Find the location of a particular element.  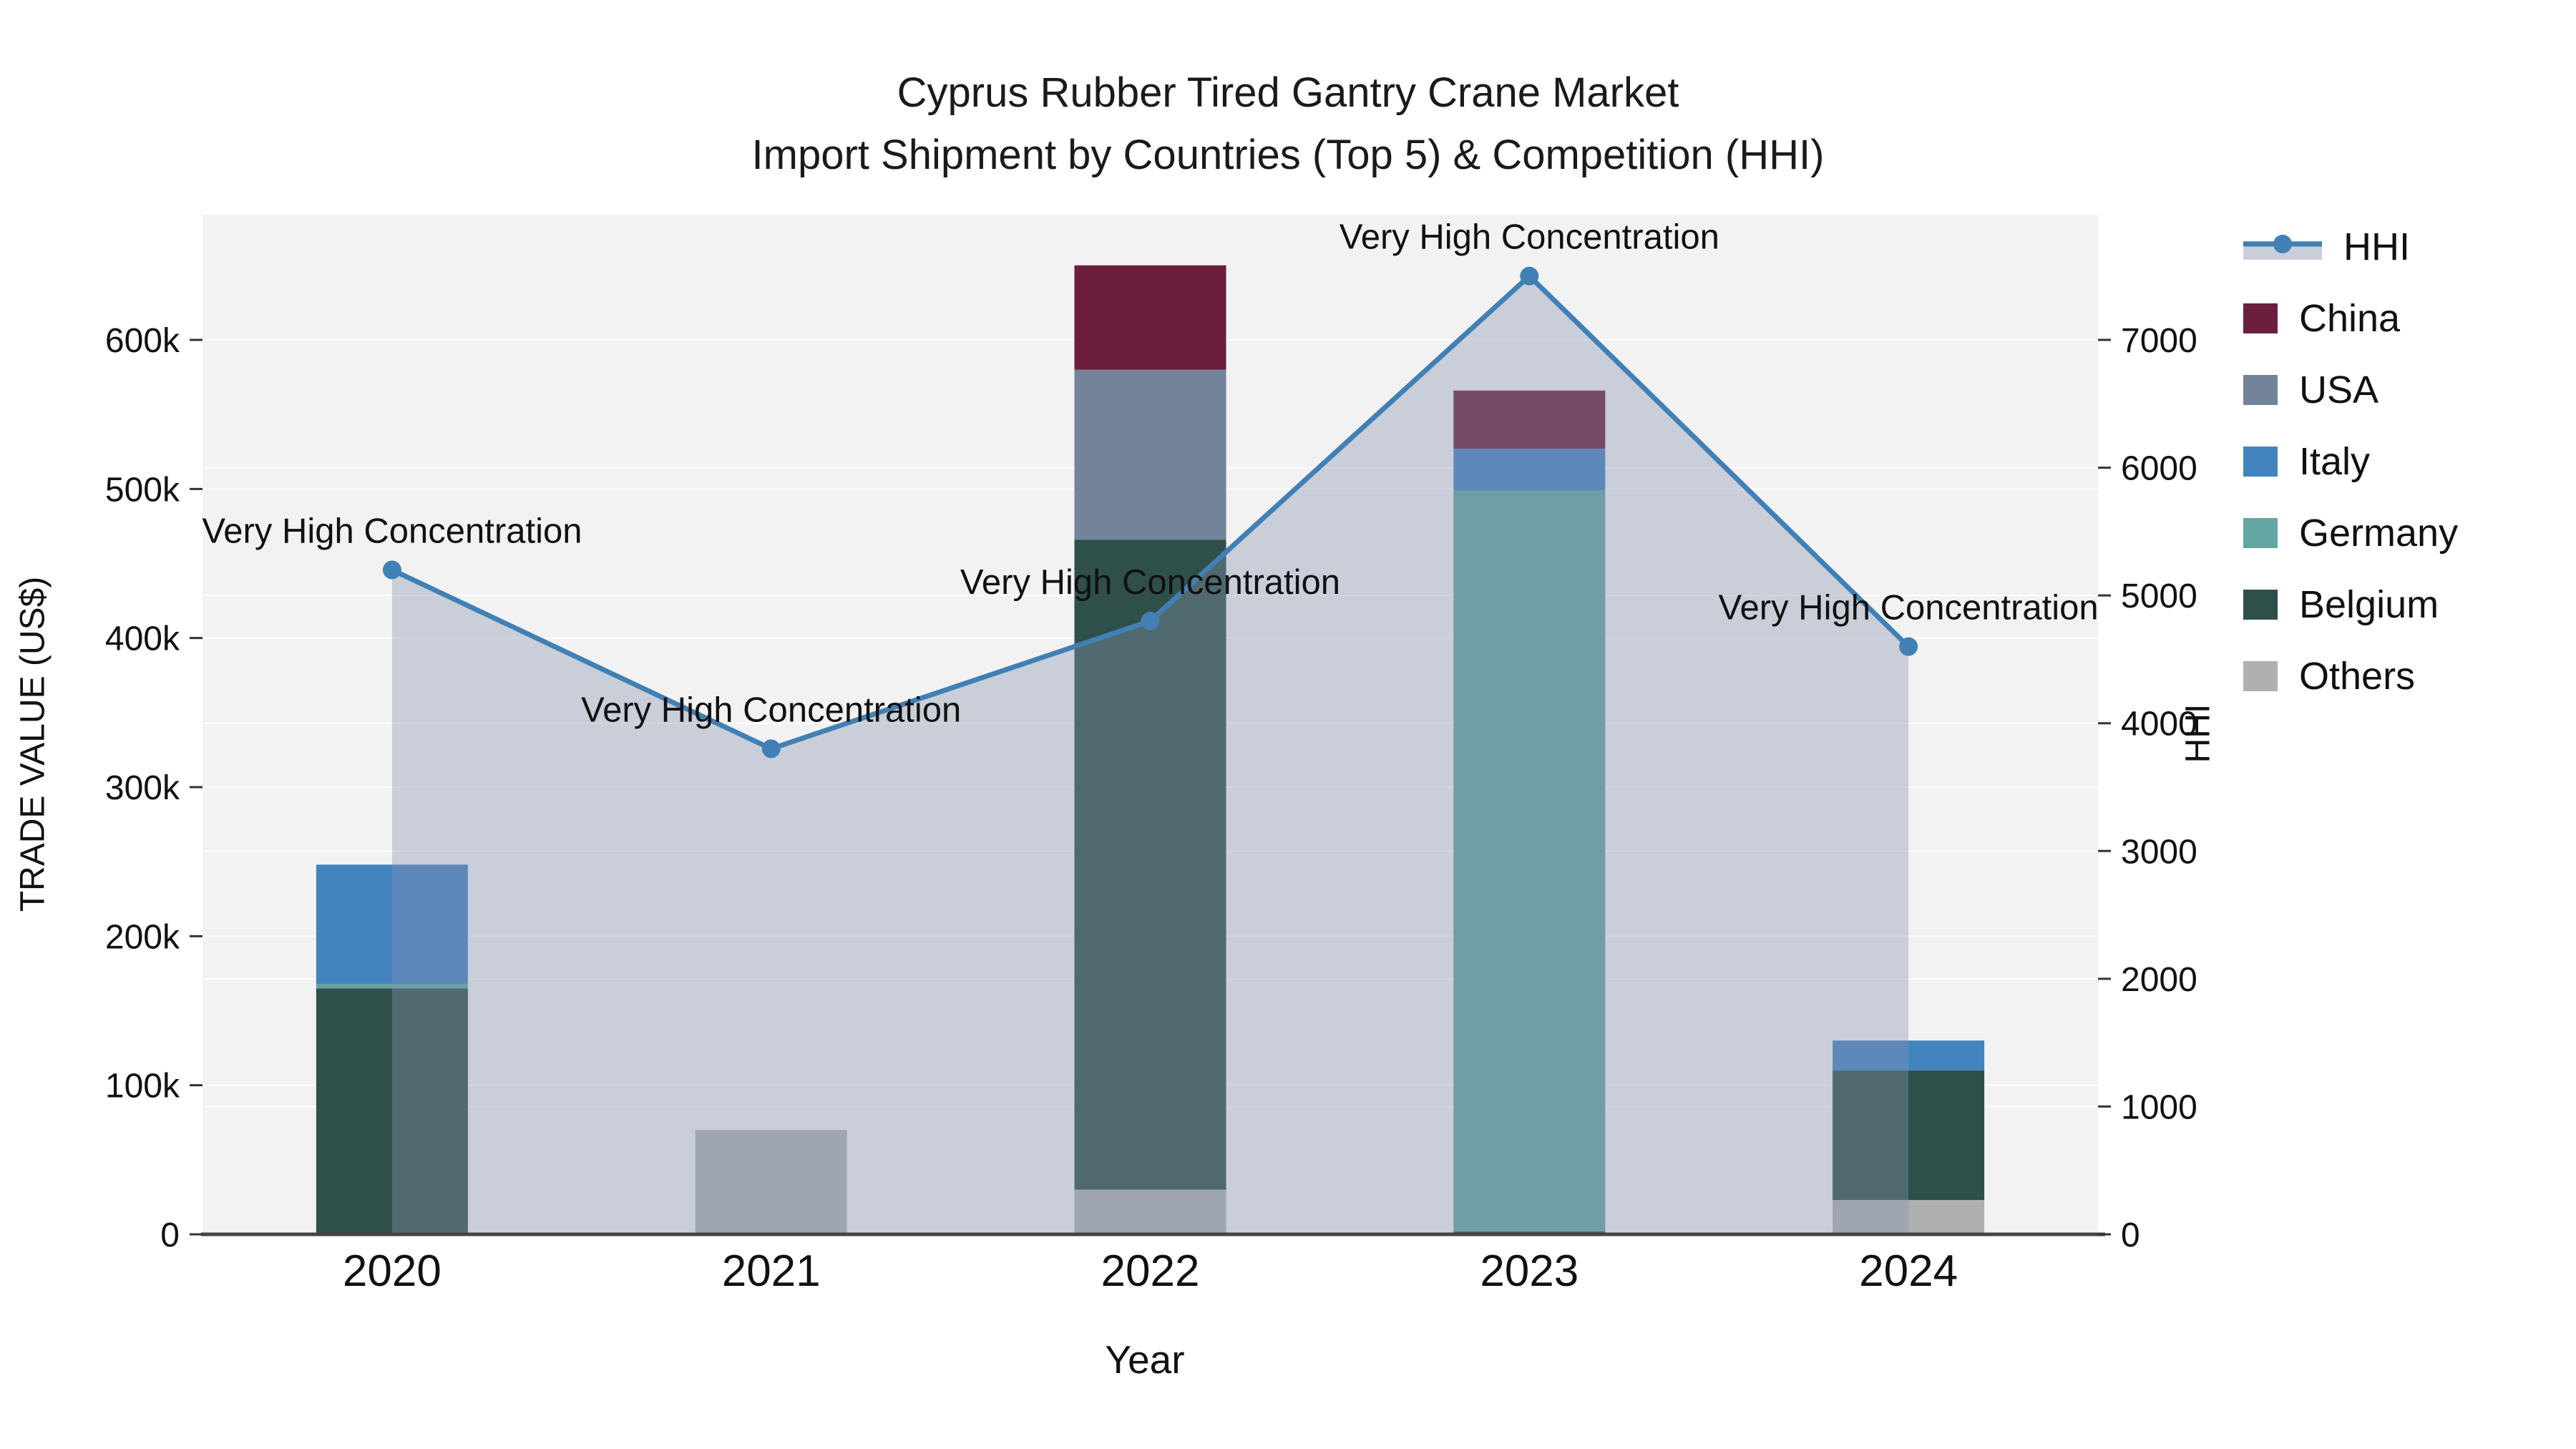

y-left-tick-label: 400k is located at coordinates (142, 639).